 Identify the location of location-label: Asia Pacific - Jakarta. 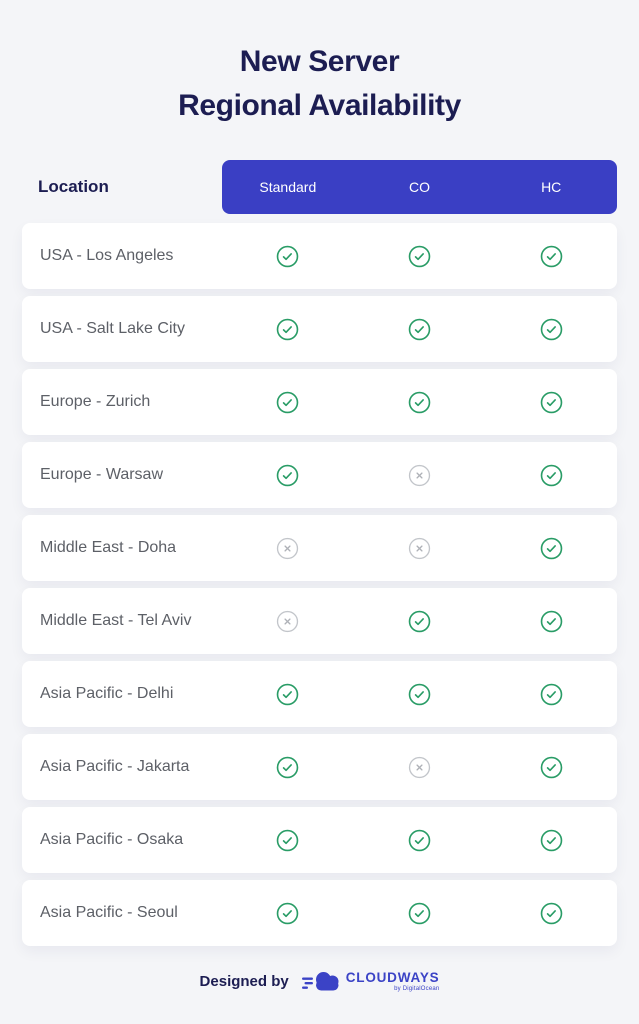
(115, 766).